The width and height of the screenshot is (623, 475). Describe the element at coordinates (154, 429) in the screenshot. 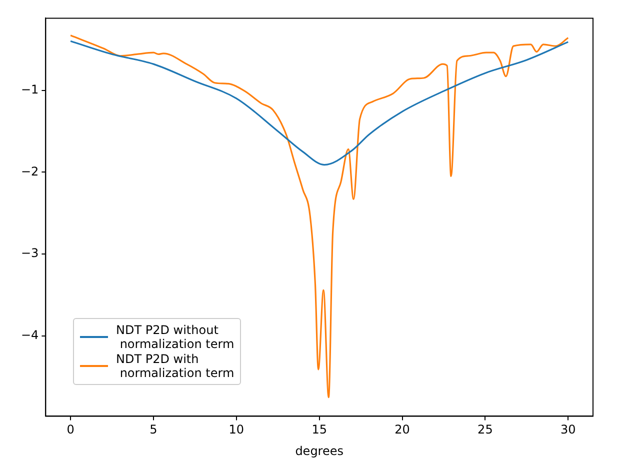

I see `x-tick-label: 5` at that location.